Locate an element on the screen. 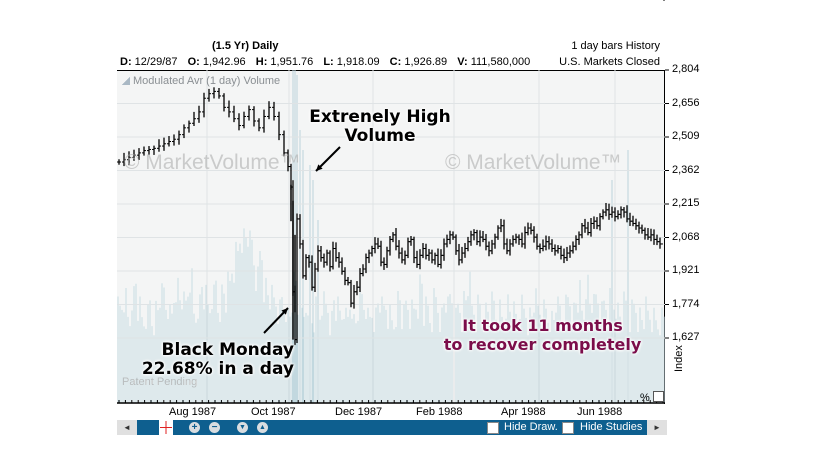  stat-low-key: L: is located at coordinates (328, 62).